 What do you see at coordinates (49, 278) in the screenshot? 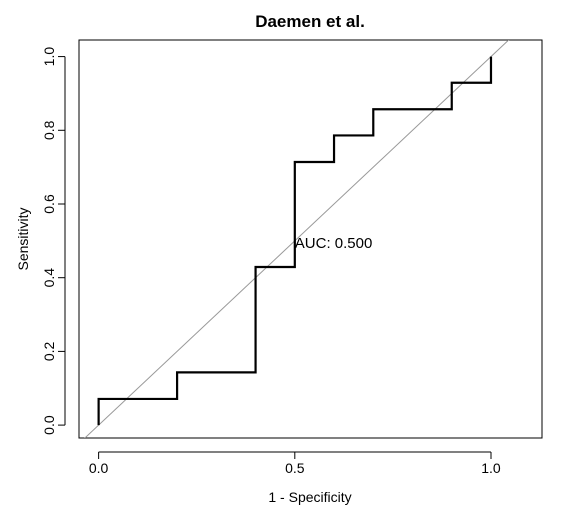
I see `y-tick-label: 0.4` at bounding box center [49, 278].